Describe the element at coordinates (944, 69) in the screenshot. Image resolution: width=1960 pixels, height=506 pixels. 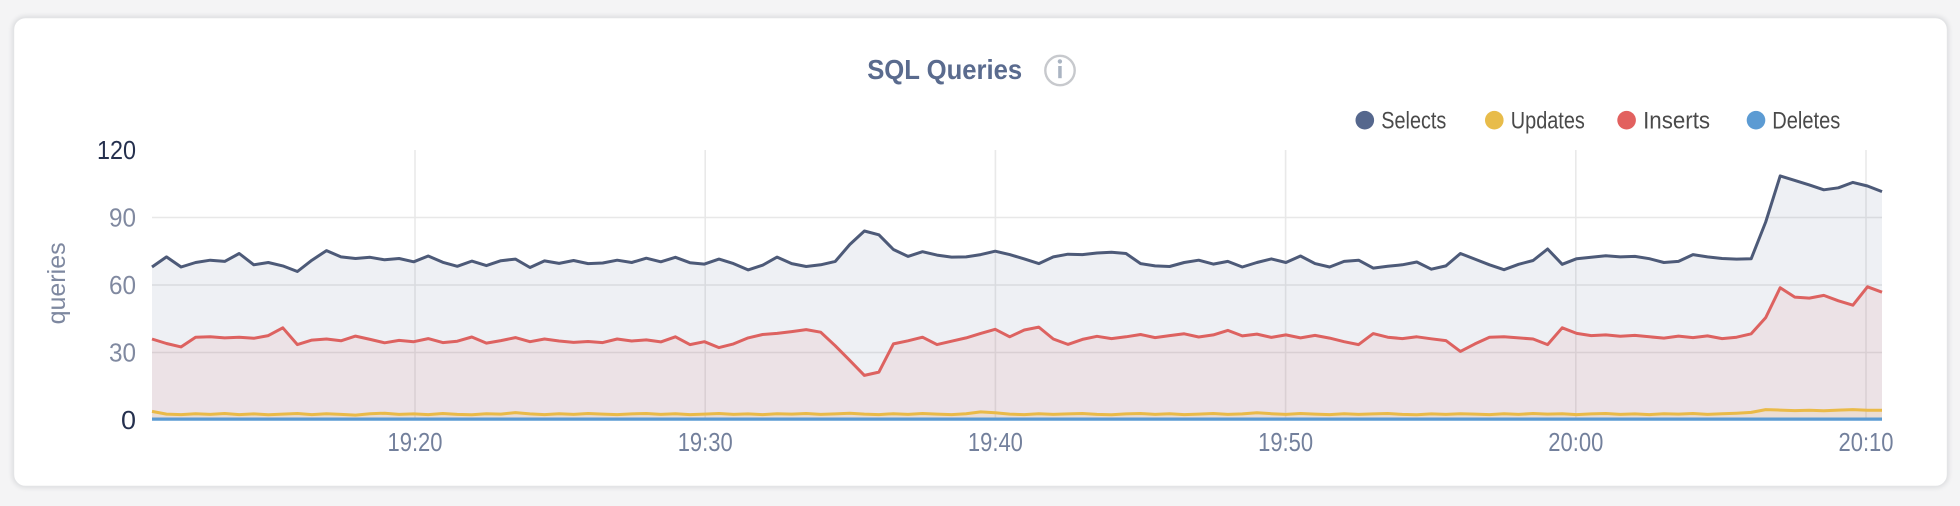
I see `svg-text: SQL Queries` at that location.